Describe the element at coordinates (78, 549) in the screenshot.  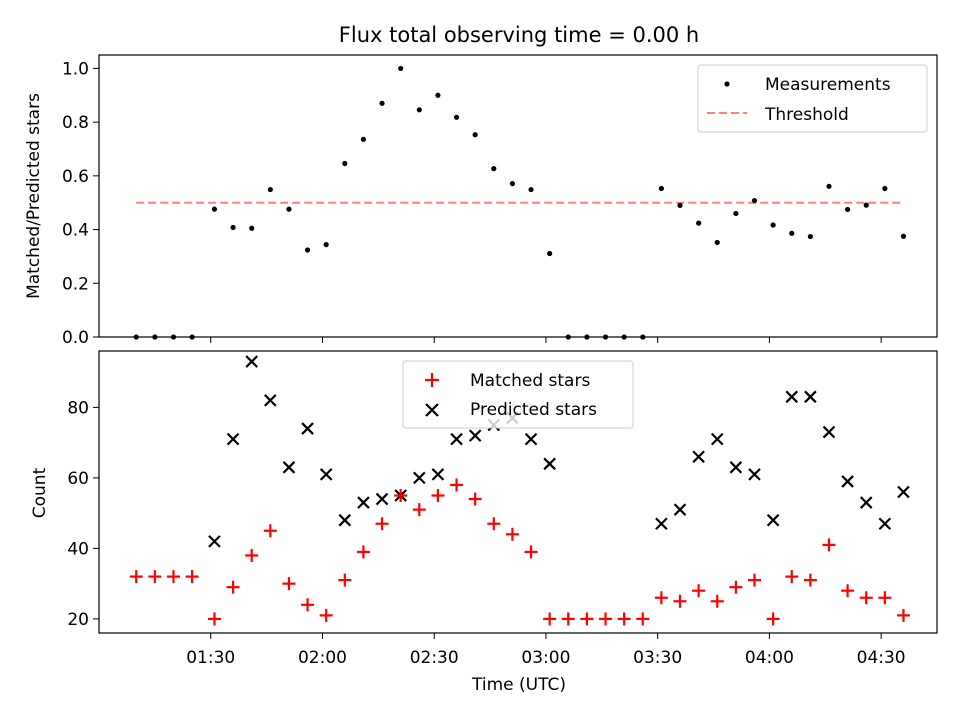
I see `bottom-y-tick-label: 40` at that location.